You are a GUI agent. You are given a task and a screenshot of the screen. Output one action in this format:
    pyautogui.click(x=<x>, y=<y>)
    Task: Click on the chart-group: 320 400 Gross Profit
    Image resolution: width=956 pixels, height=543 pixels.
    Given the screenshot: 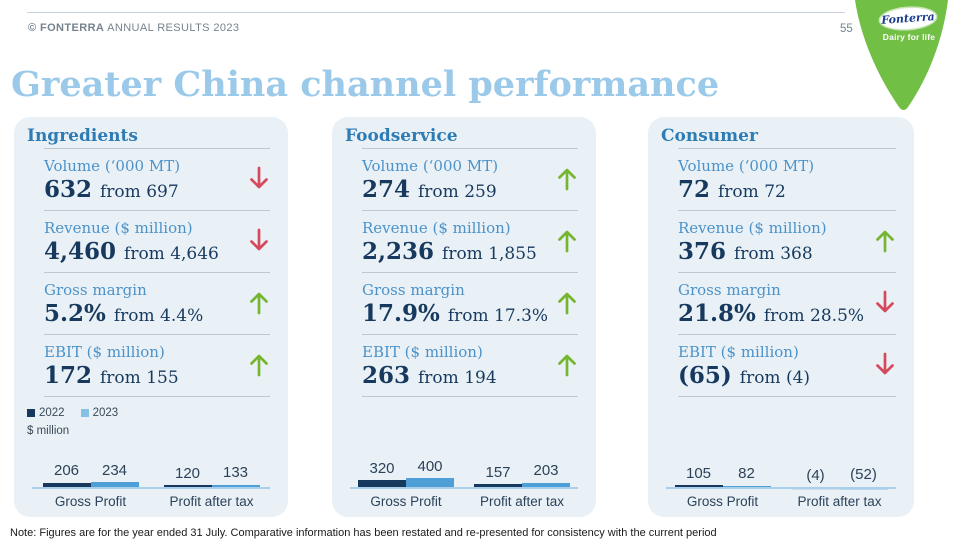 What is the action you would take?
    pyautogui.click(x=406, y=470)
    